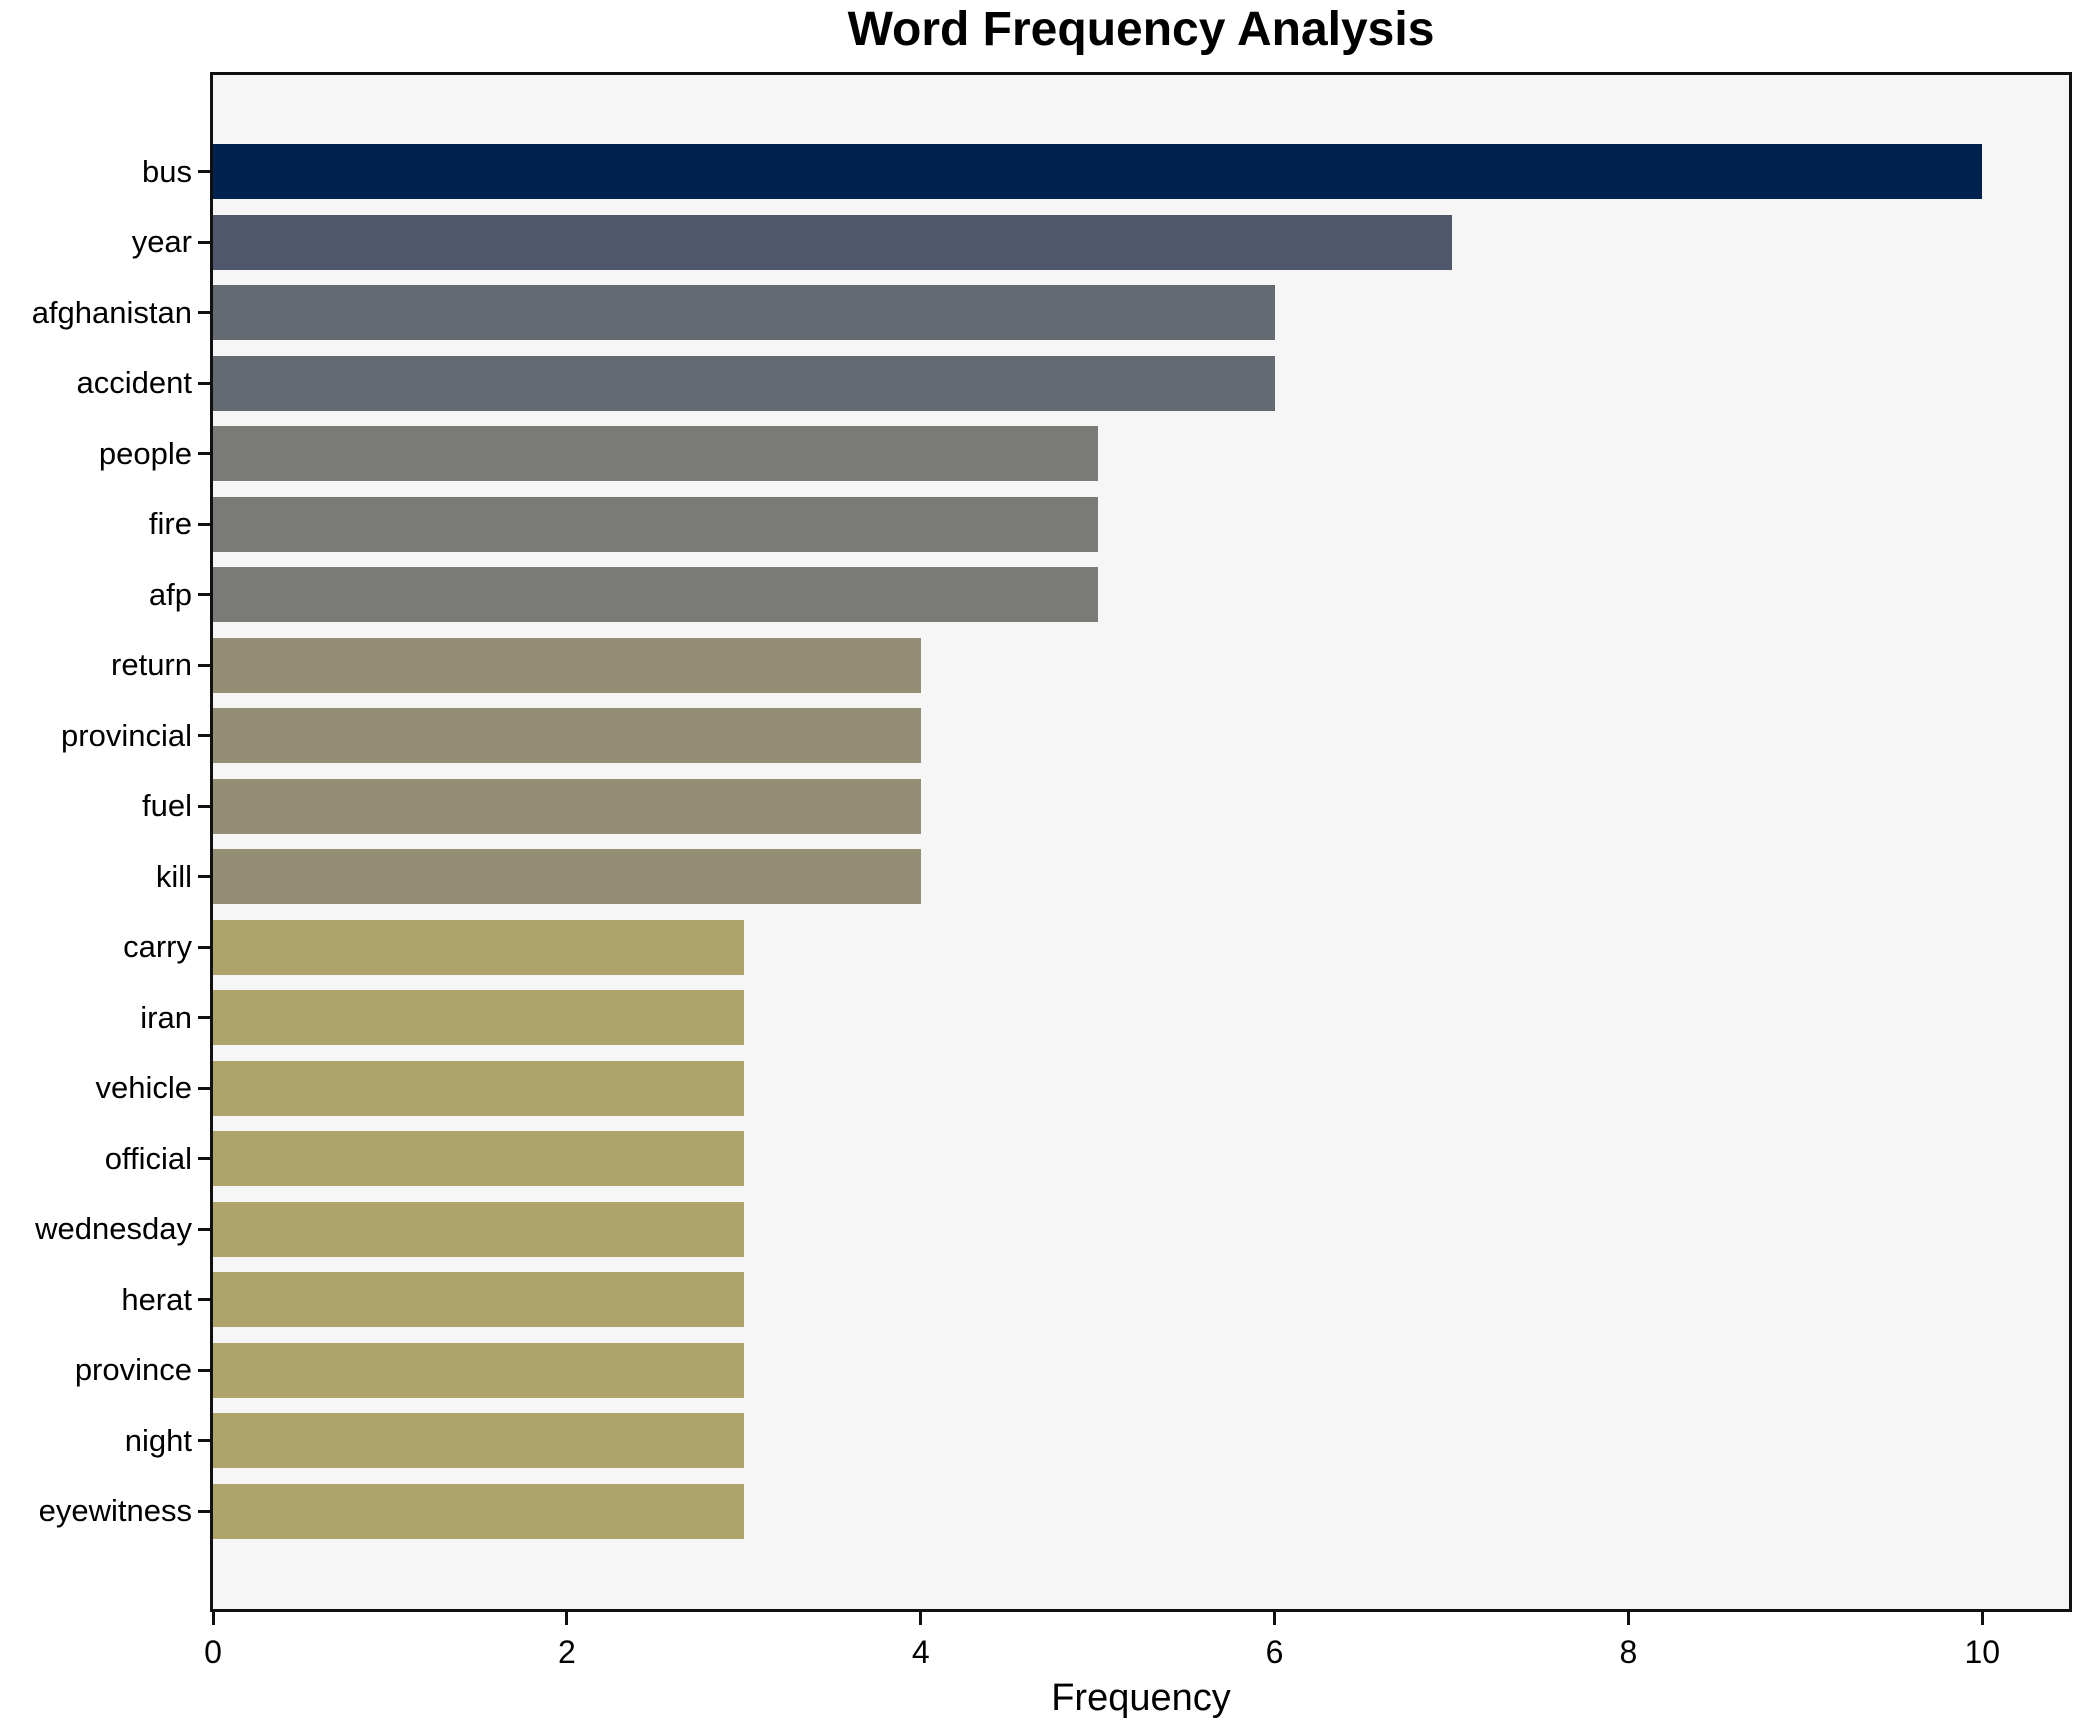 This screenshot has width=2092, height=1722. What do you see at coordinates (478, 947) in the screenshot?
I see `bar-carry` at bounding box center [478, 947].